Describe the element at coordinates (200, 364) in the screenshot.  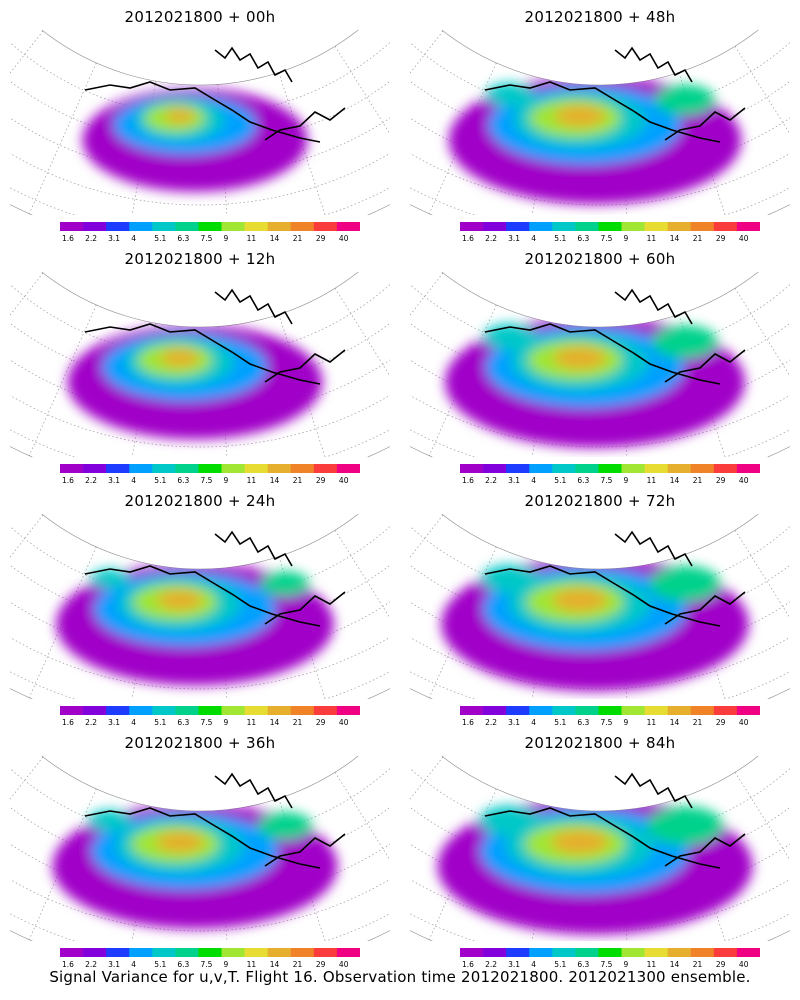
I see `graticule` at that location.